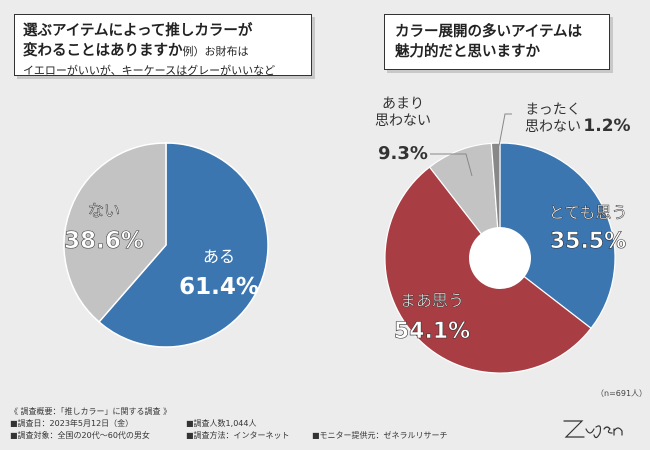 The height and width of the screenshot is (450, 650). I want to click on survey-date: ■調査日：2023年5月12日（金）, so click(72, 423).